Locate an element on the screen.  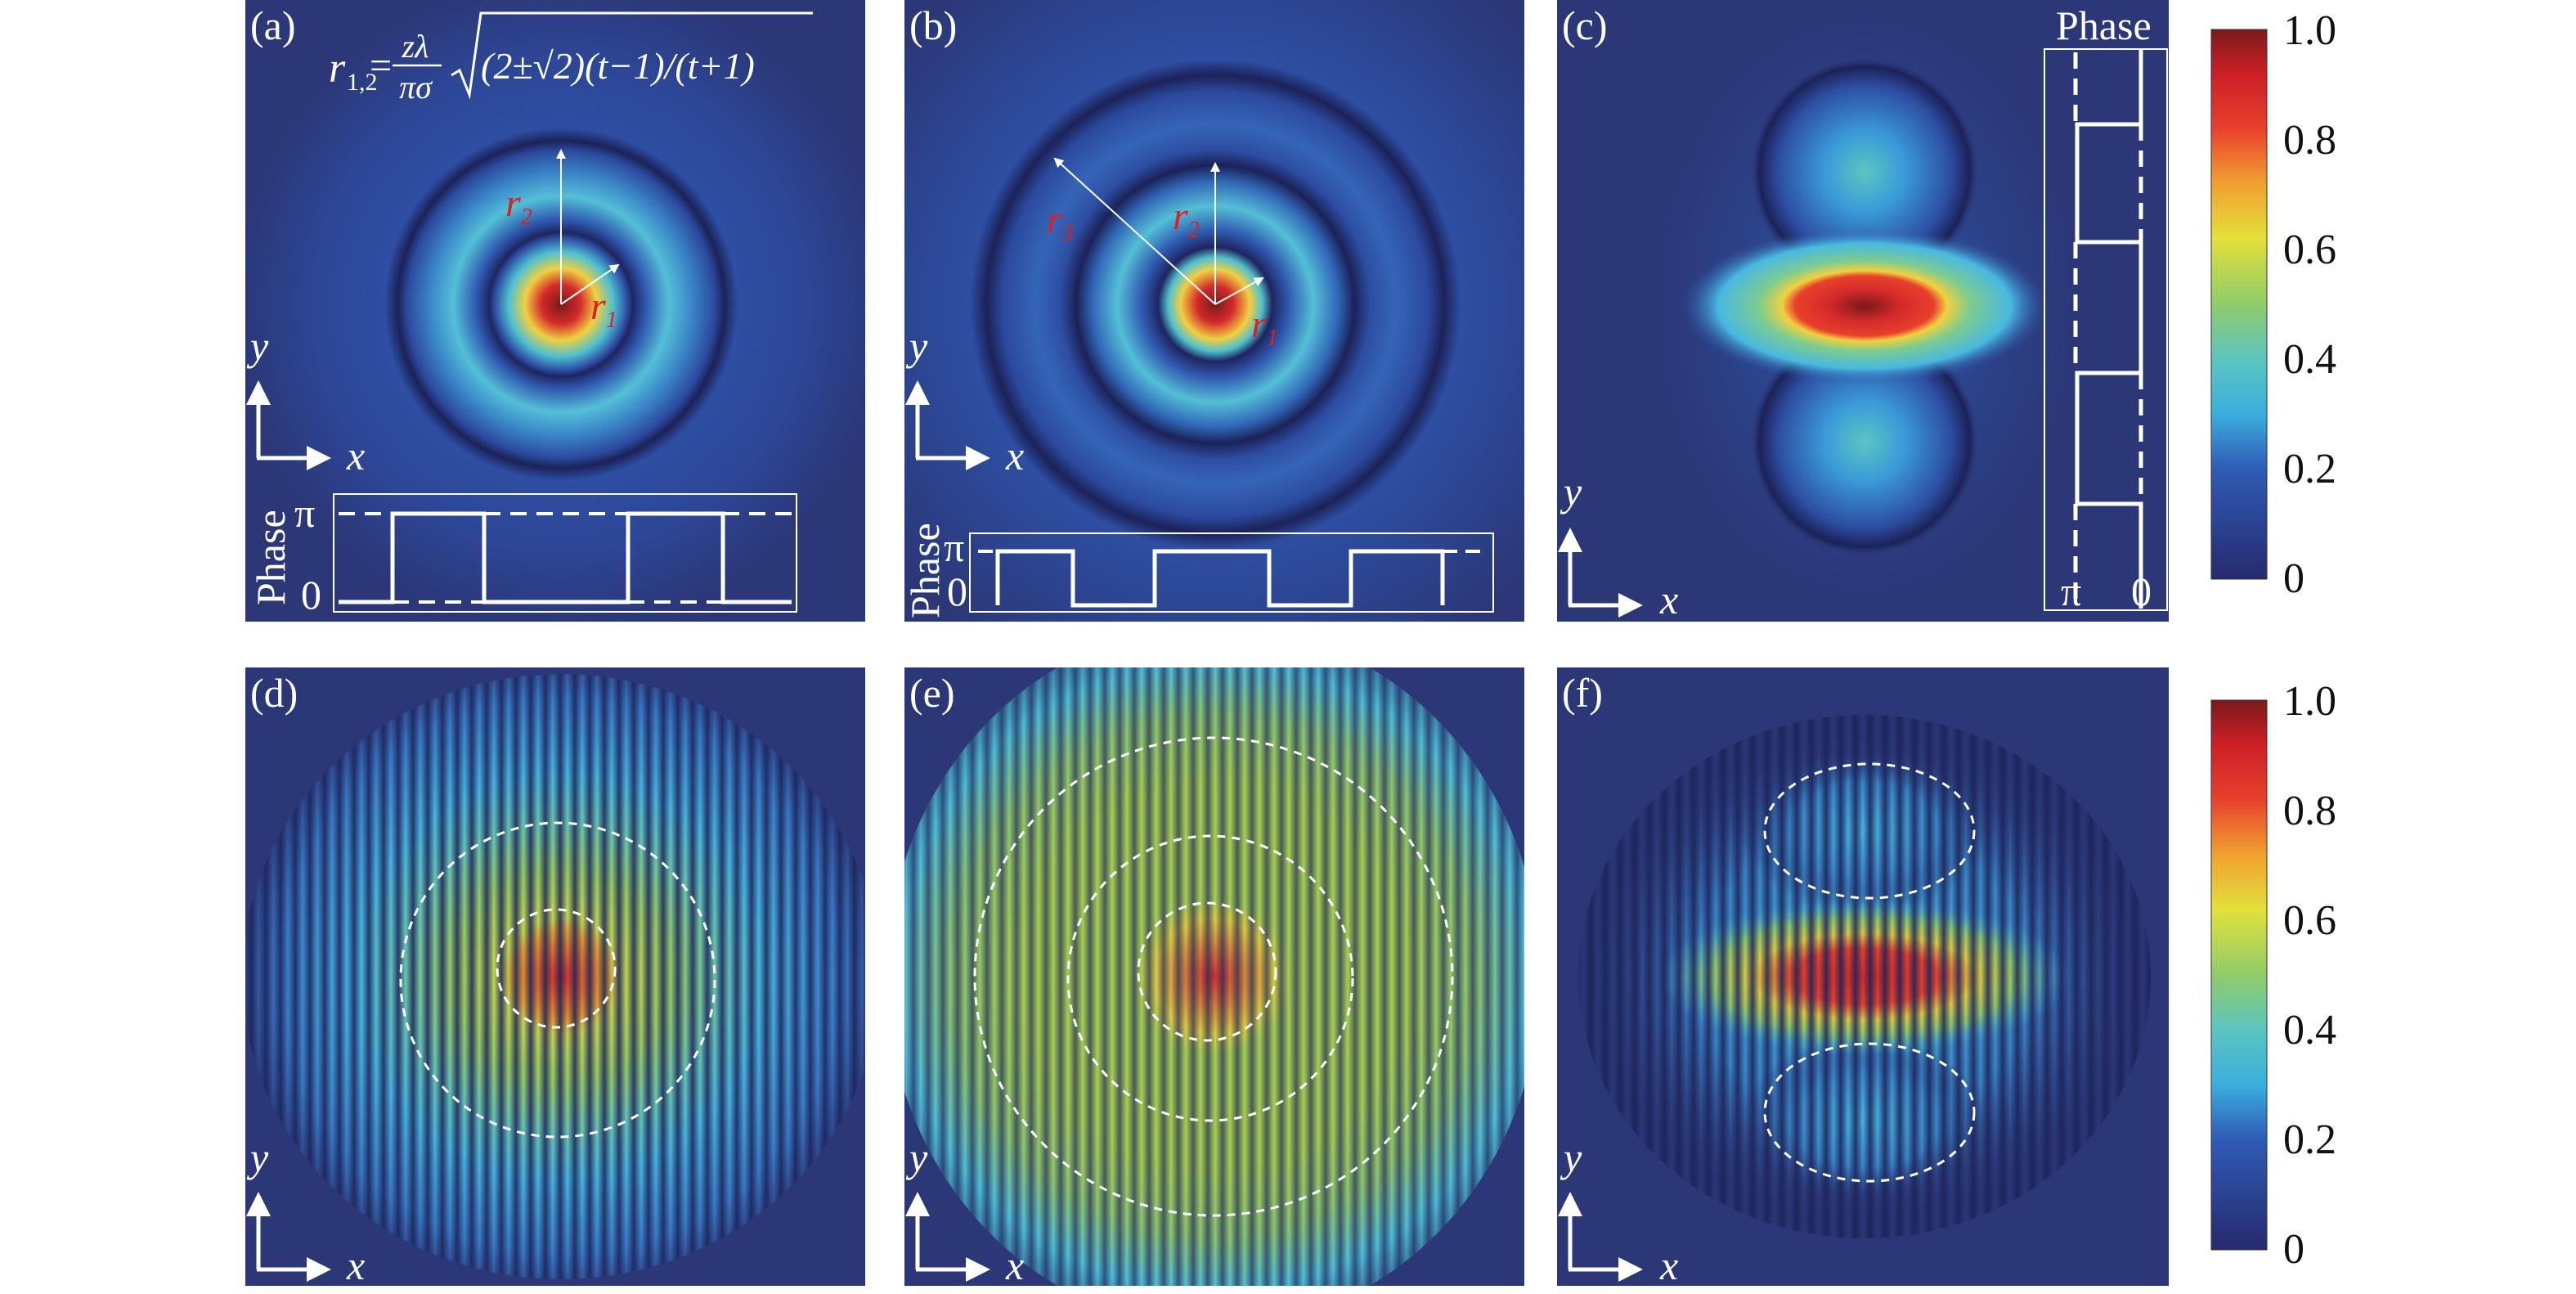
formula-lhs: r is located at coordinates (337, 68).